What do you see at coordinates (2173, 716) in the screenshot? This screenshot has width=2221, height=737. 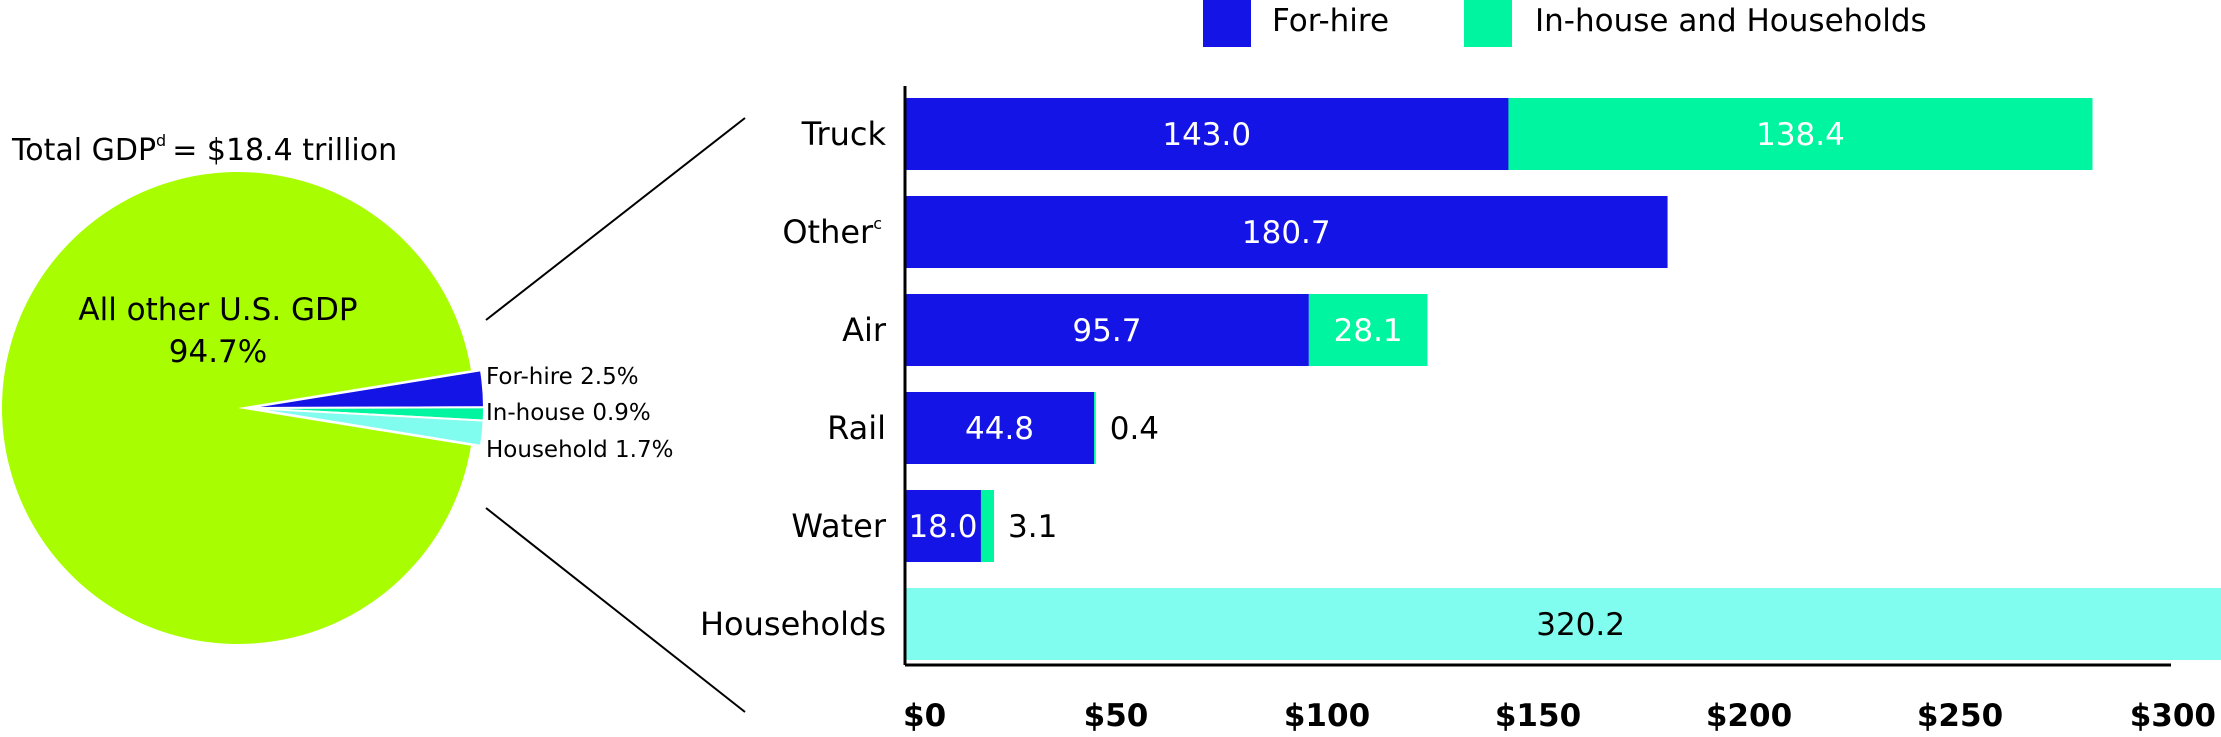 I see `x-tick-label: $300` at bounding box center [2173, 716].